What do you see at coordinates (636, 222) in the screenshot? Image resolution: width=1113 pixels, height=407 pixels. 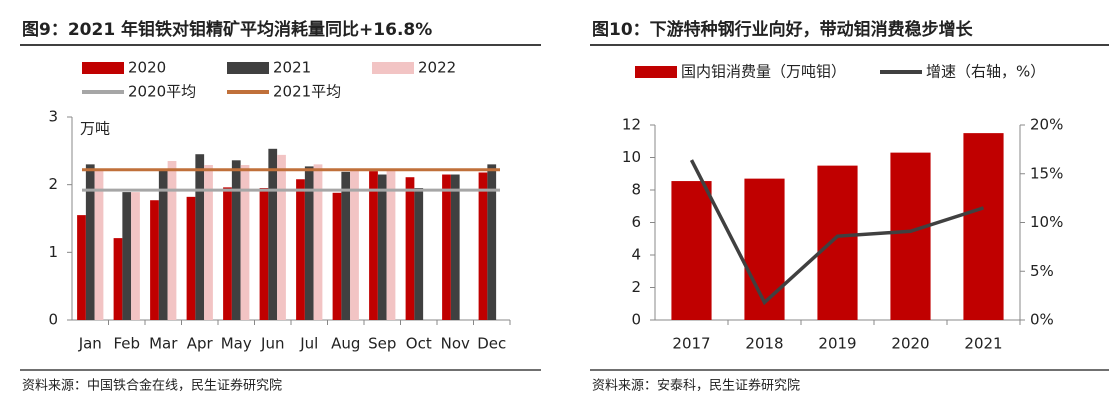 I see `y-tick-label: 6` at bounding box center [636, 222].